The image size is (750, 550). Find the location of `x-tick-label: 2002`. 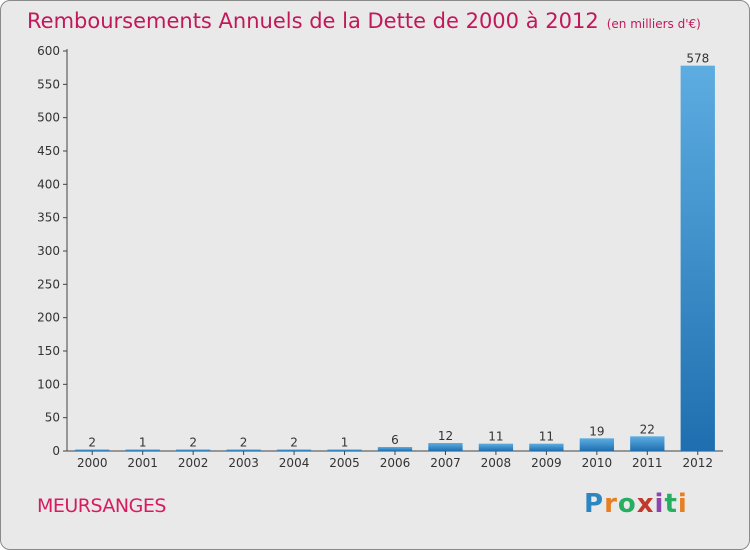

x-tick-label: 2002 is located at coordinates (193, 463).